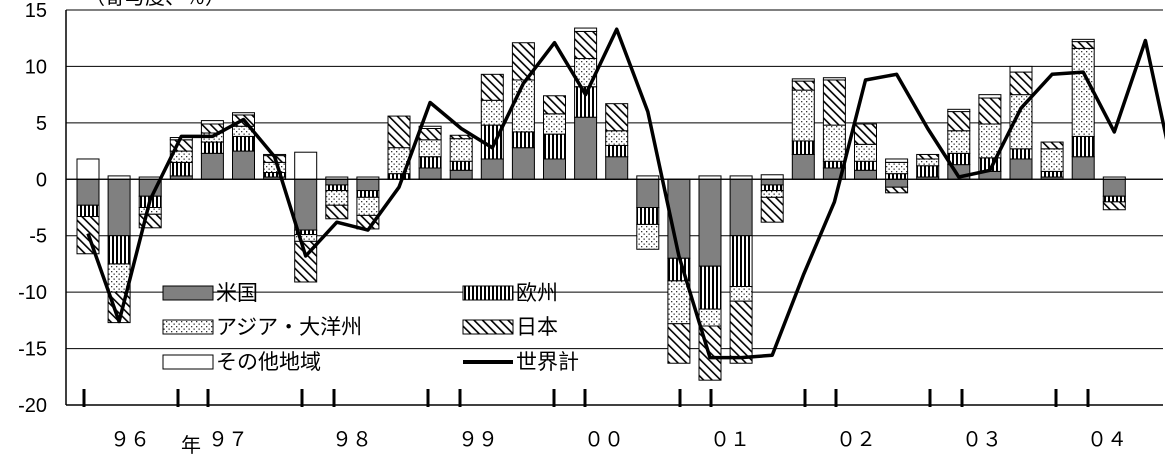 This screenshot has height=457, width=1165. Describe the element at coordinates (478, 439) in the screenshot. I see `x-year-label: ９９` at that location.